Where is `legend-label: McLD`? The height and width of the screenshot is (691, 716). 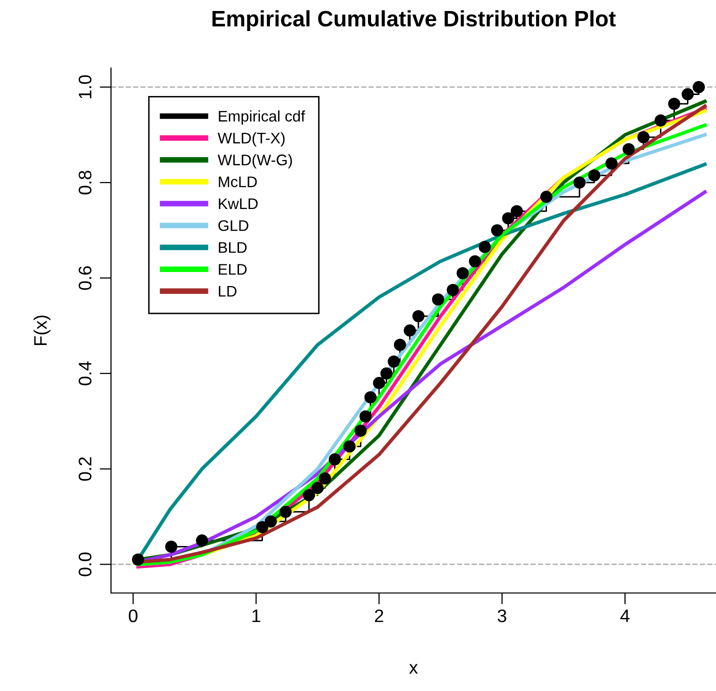 legend-label: McLD is located at coordinates (237, 182).